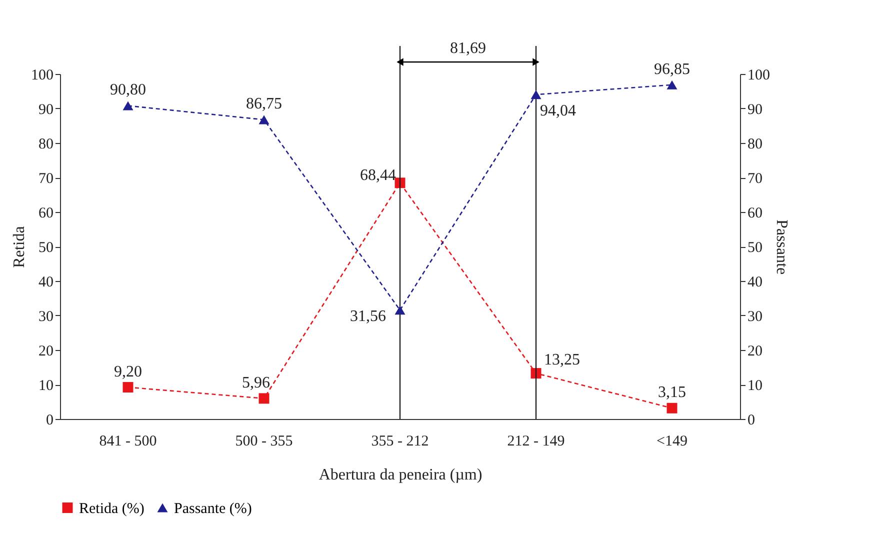  What do you see at coordinates (46, 144) in the screenshot?
I see `y-tick-label: 80` at bounding box center [46, 144].